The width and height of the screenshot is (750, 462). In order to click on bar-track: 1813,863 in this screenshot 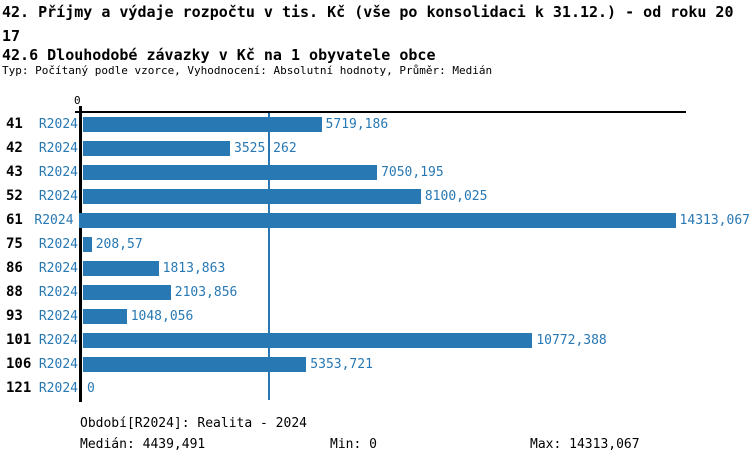, I will do `click(416, 268)`.